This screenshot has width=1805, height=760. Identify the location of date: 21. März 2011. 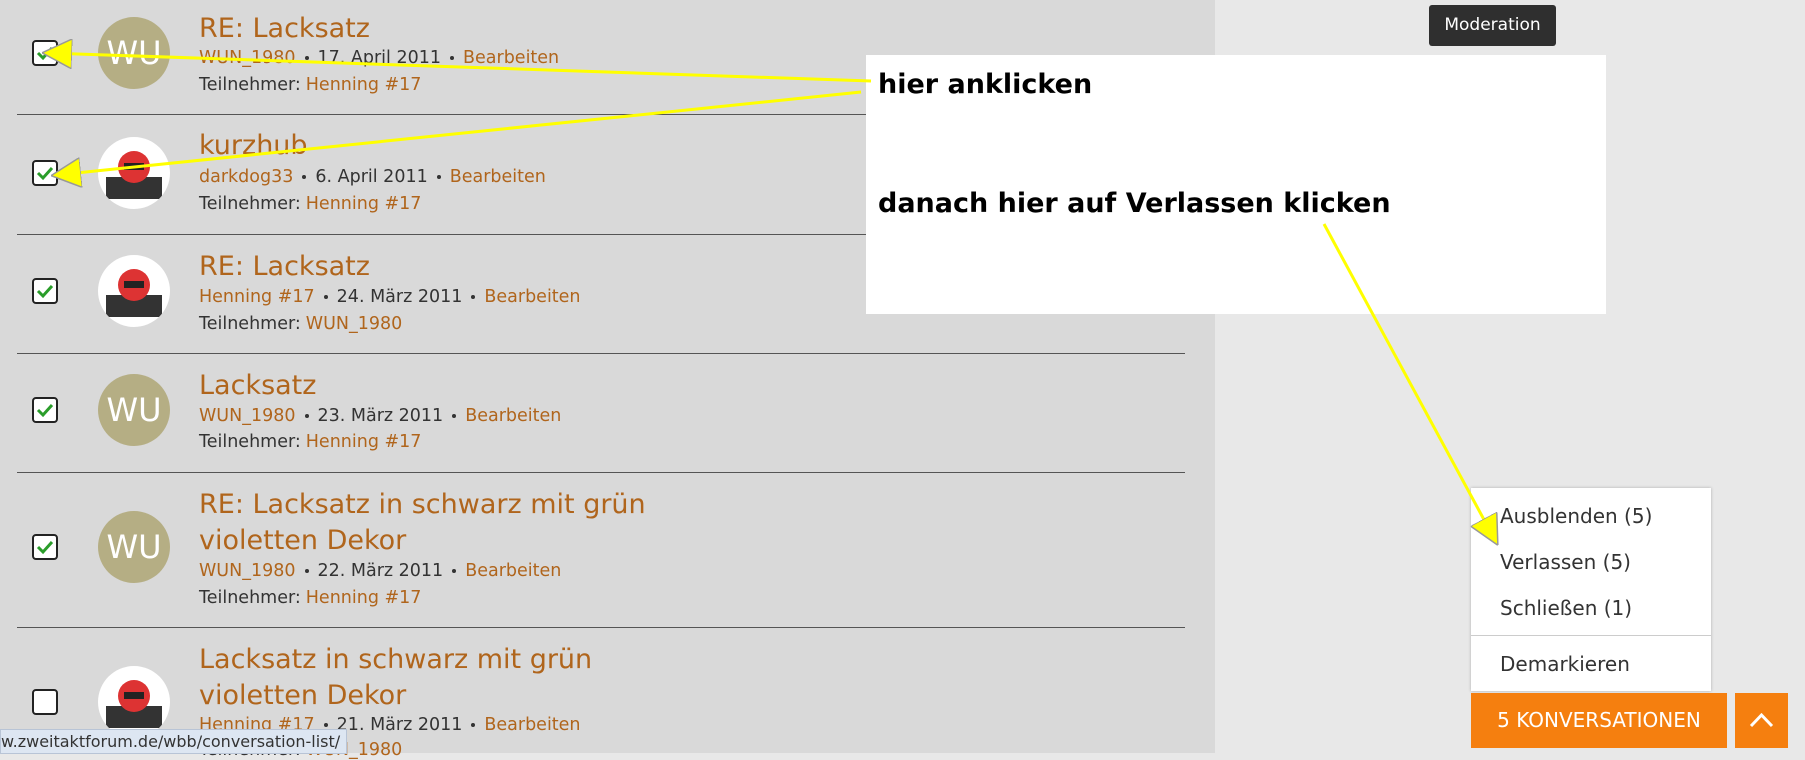
(399, 725).